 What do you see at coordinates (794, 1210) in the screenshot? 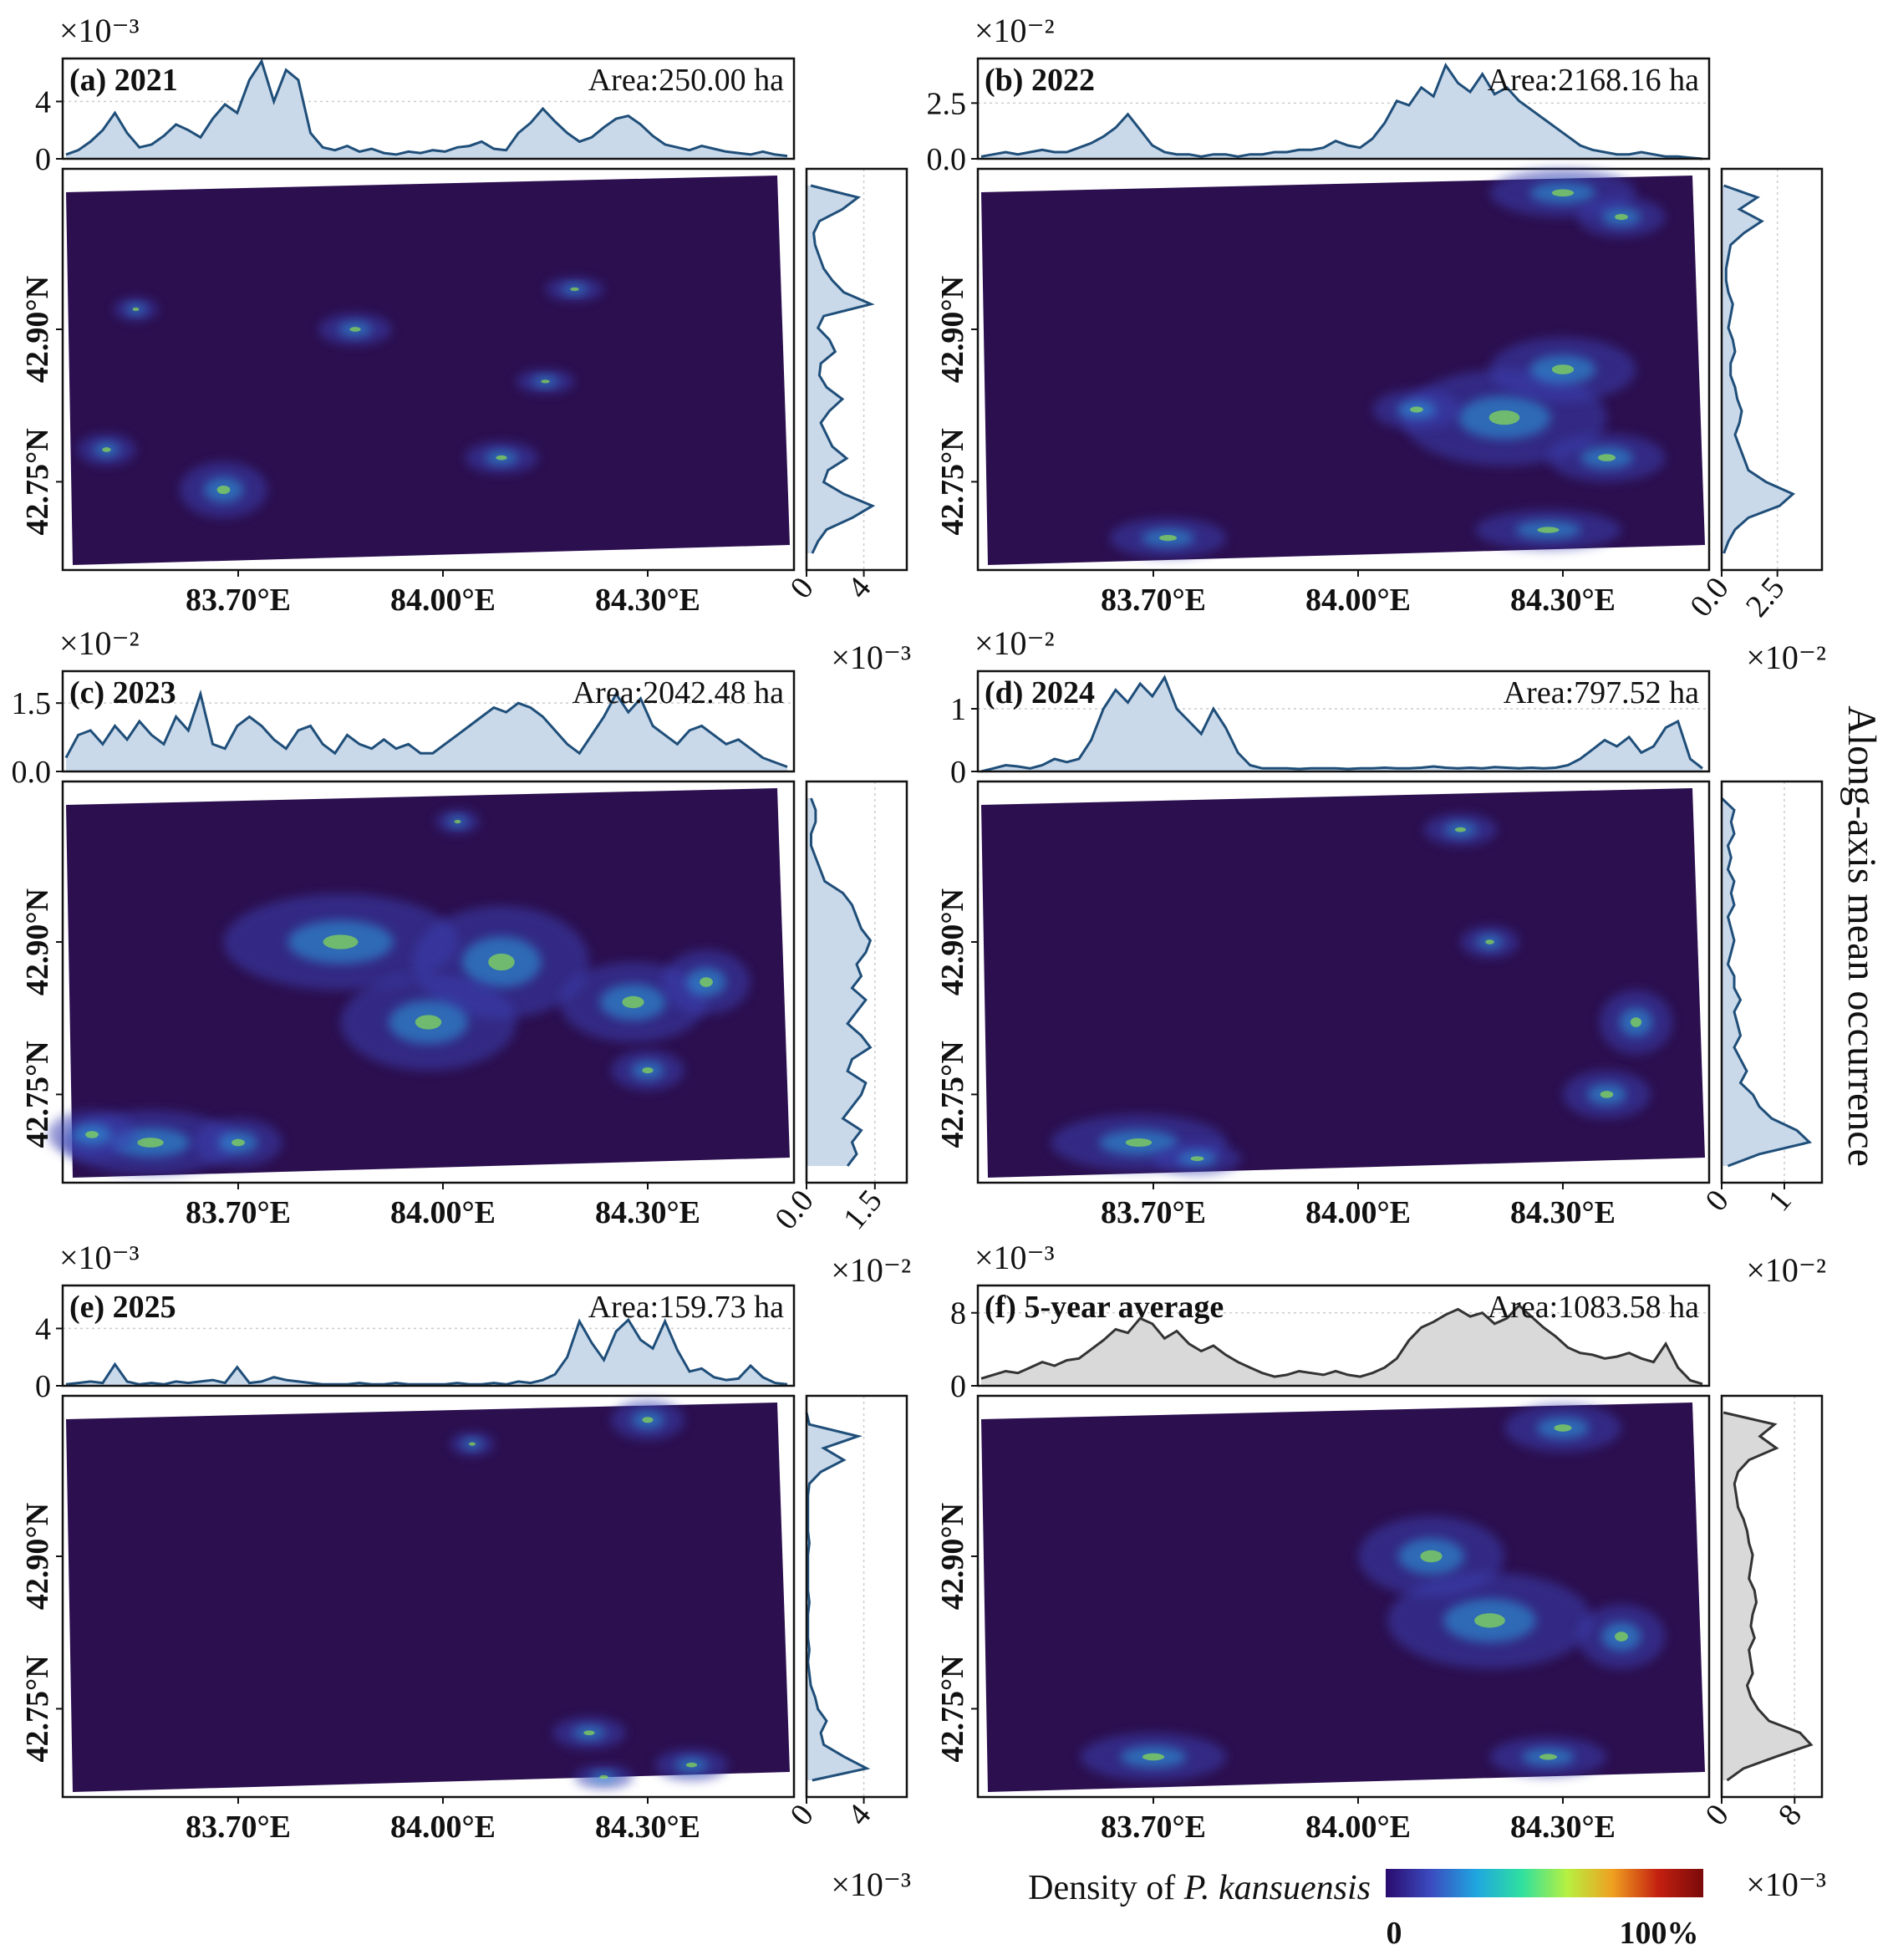
I see `right-tick-label: 0.0` at bounding box center [794, 1210].